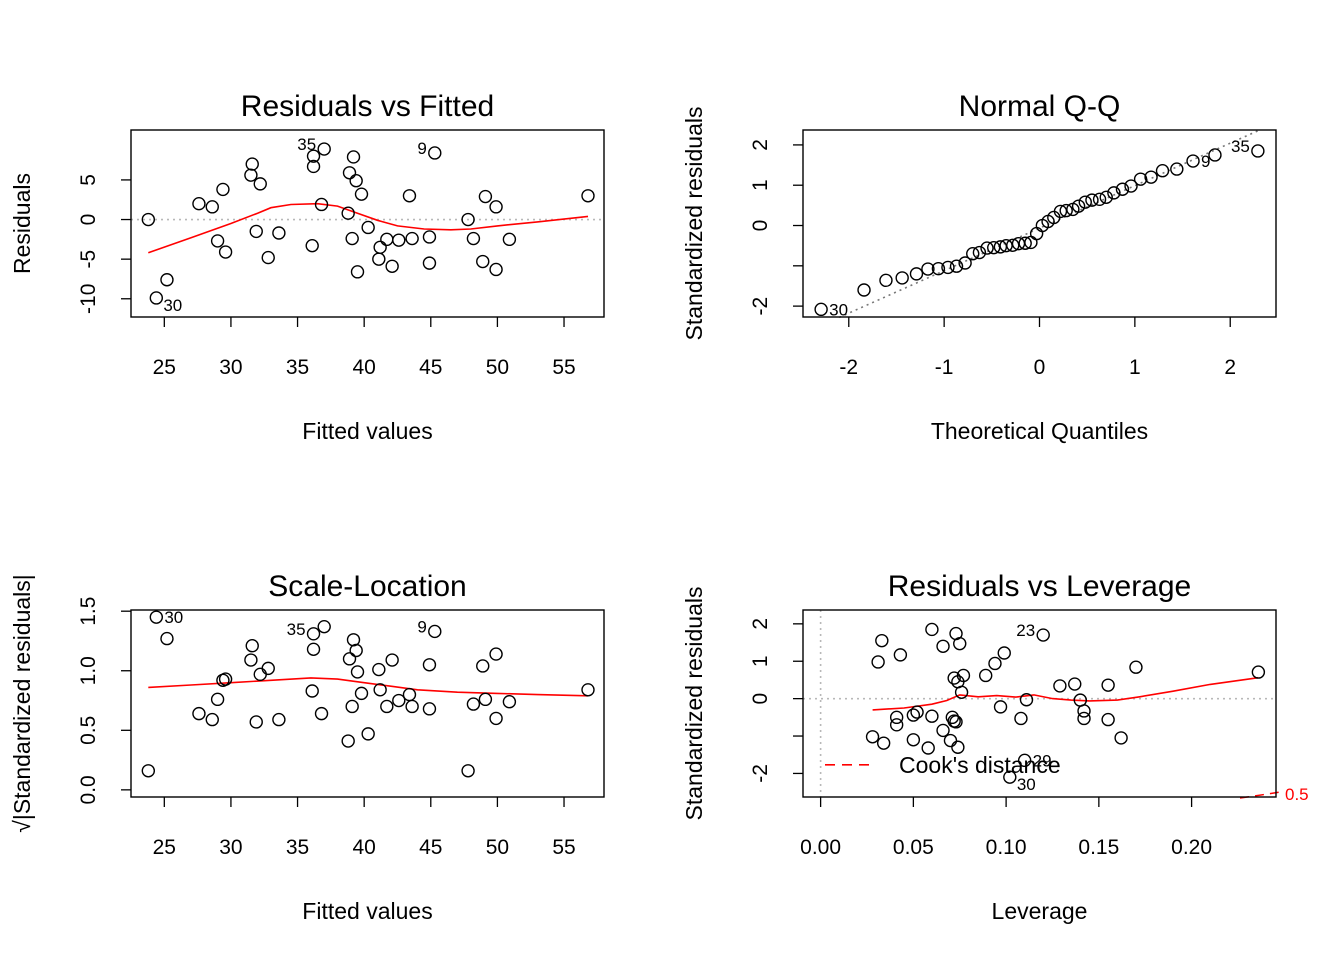 The width and height of the screenshot is (1344, 960). I want to click on y-tick-label: -5, so click(88, 259).